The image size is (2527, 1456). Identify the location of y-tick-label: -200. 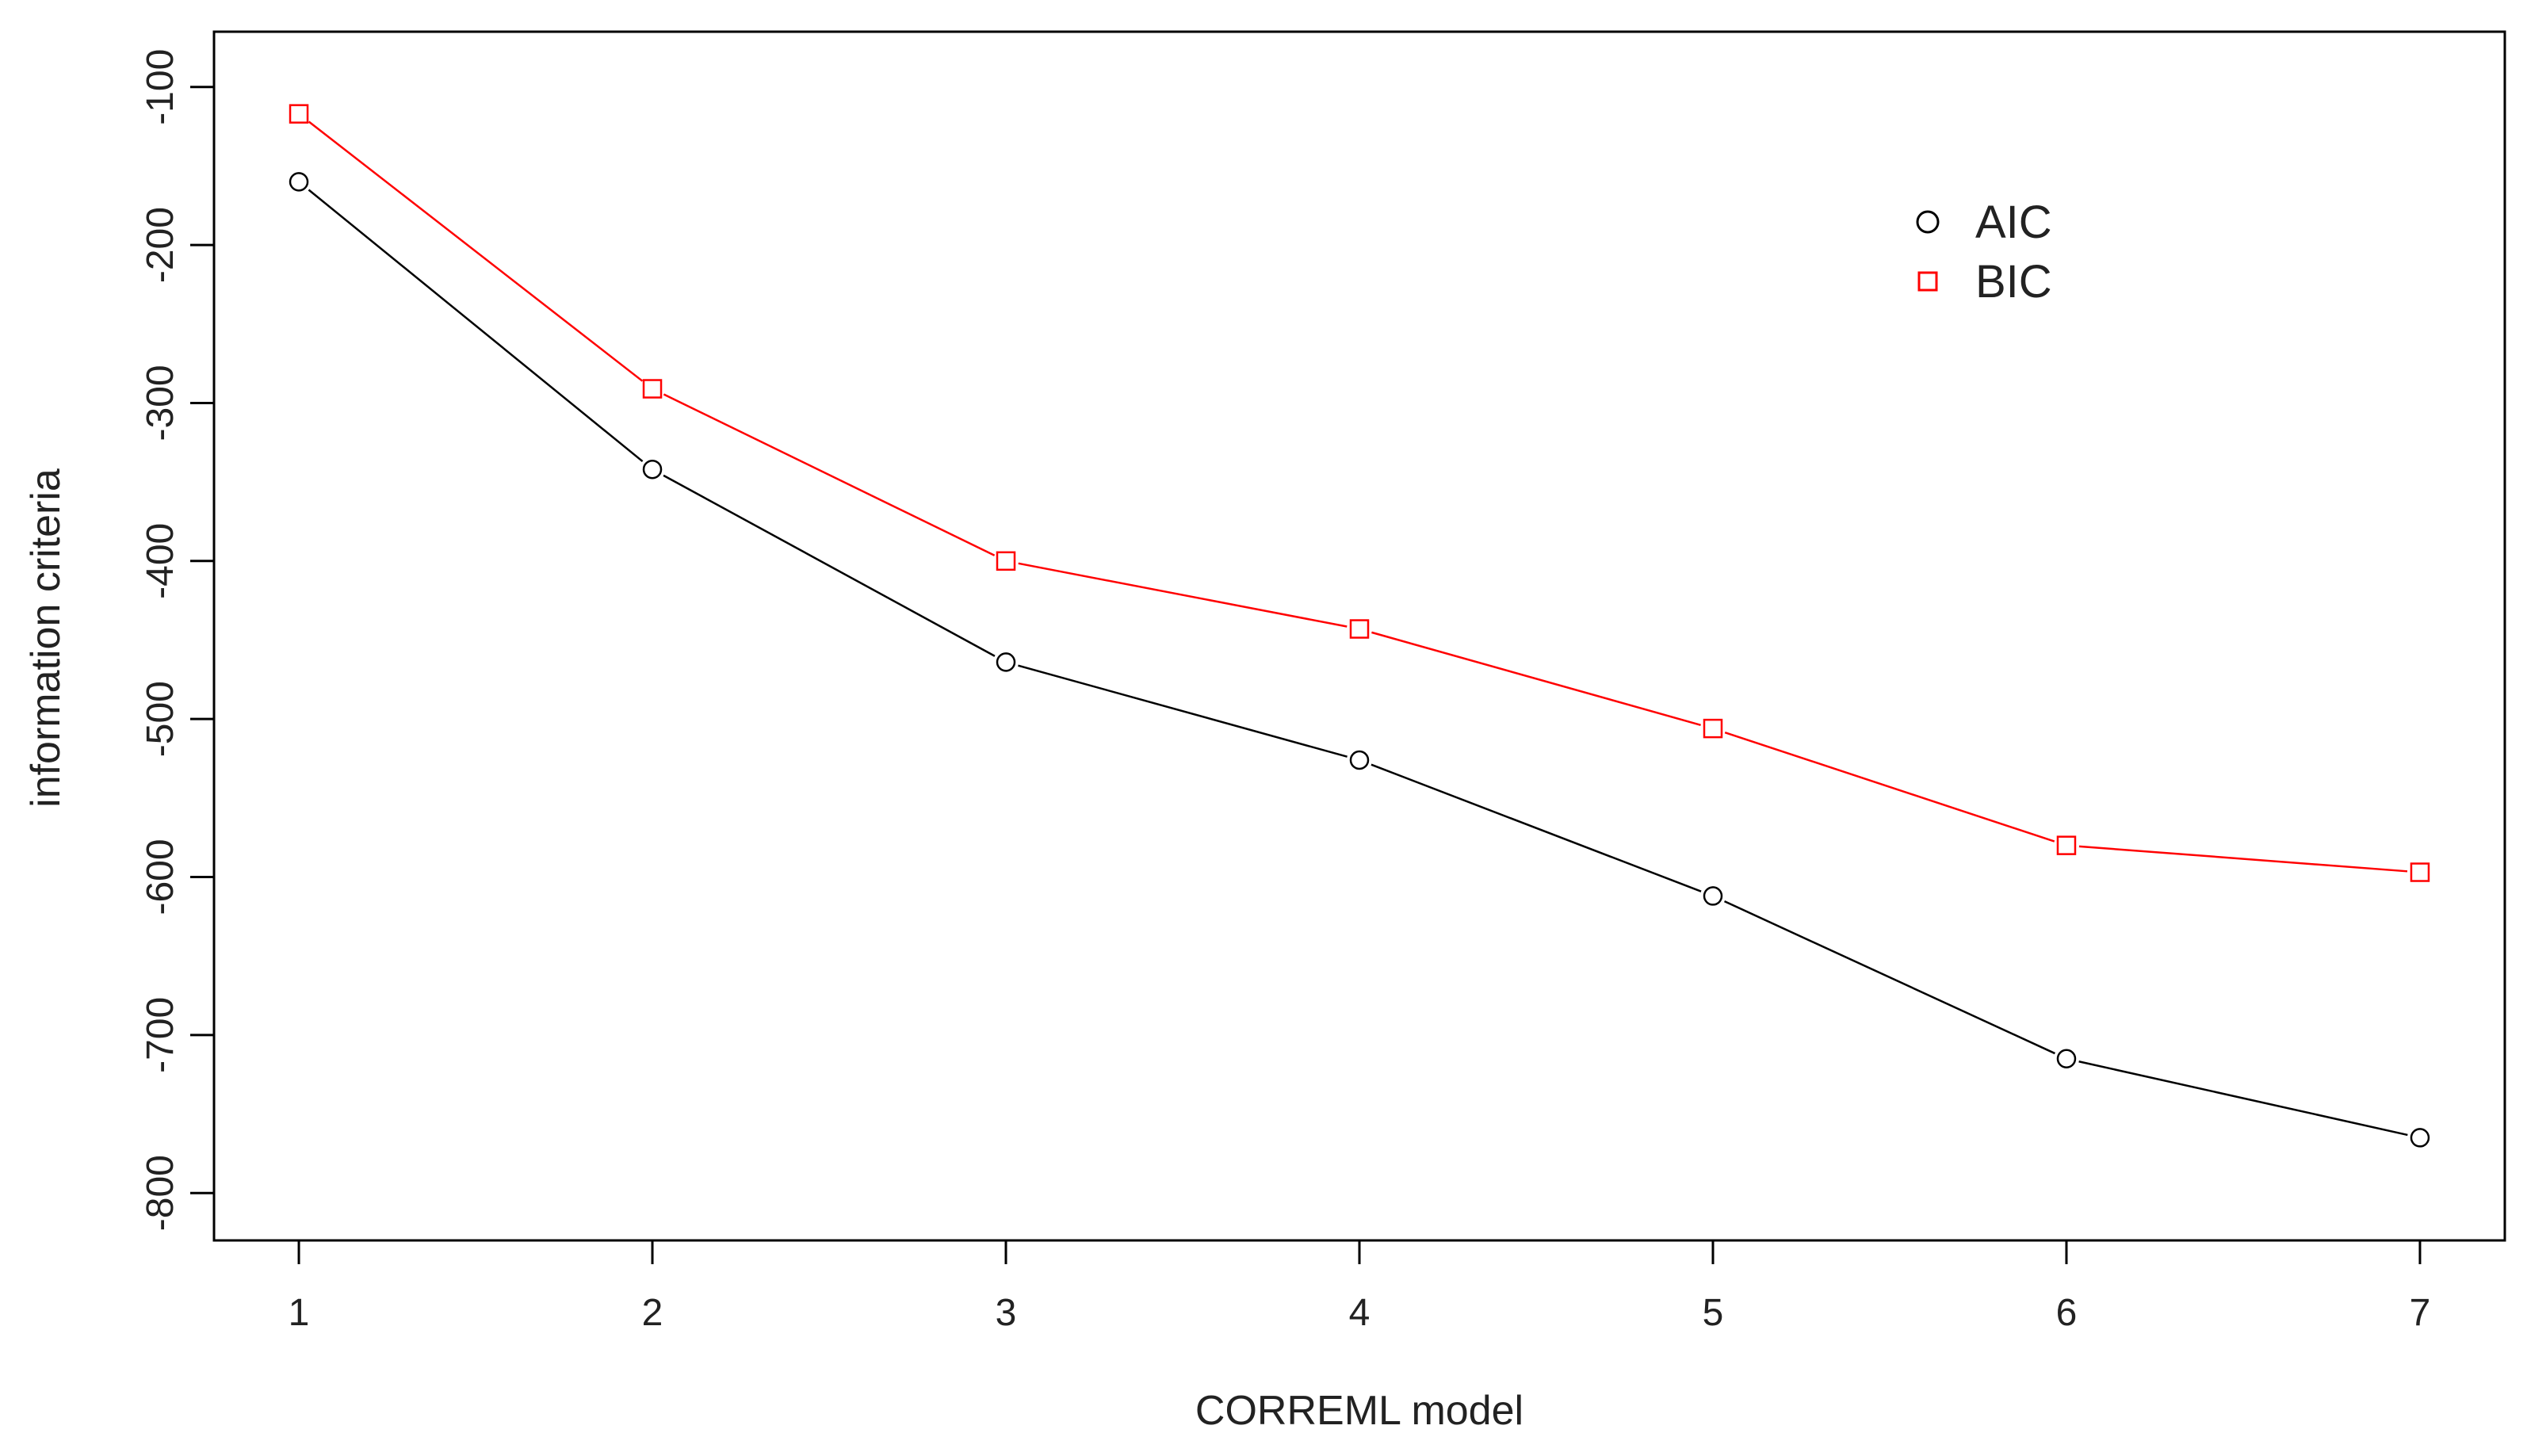
(161, 245).